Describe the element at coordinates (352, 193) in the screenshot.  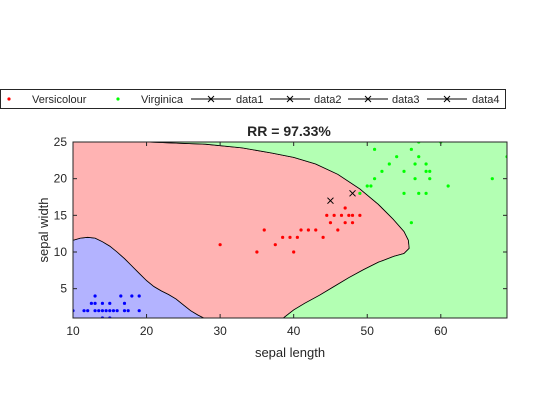
I see `point-data2` at that location.